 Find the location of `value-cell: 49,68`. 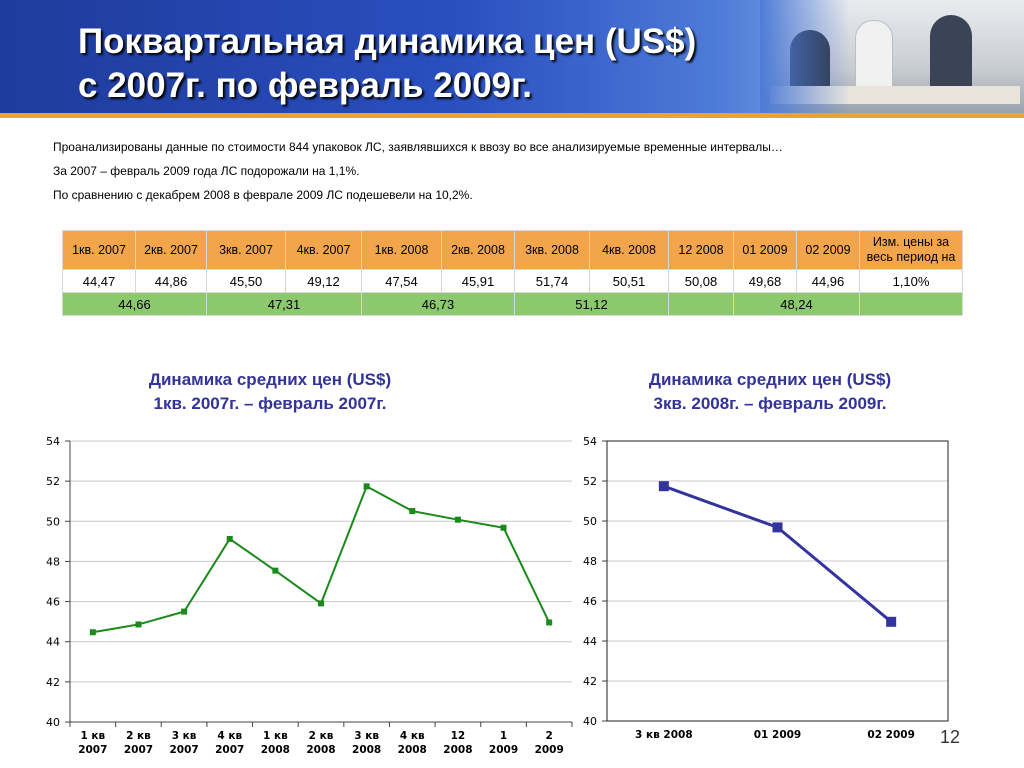

value-cell: 49,68 is located at coordinates (765, 281).